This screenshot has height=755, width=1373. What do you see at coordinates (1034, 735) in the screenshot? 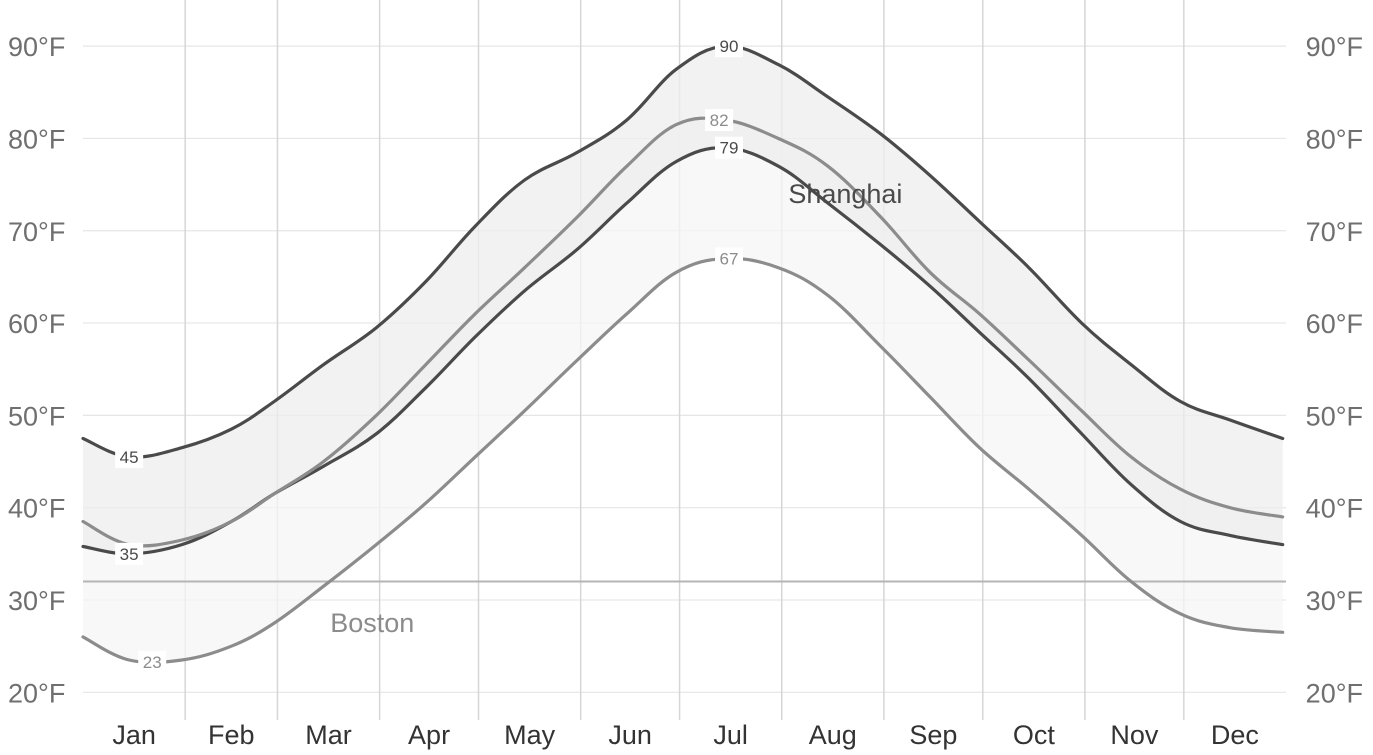
I see `x-tick-label: Oct` at bounding box center [1034, 735].